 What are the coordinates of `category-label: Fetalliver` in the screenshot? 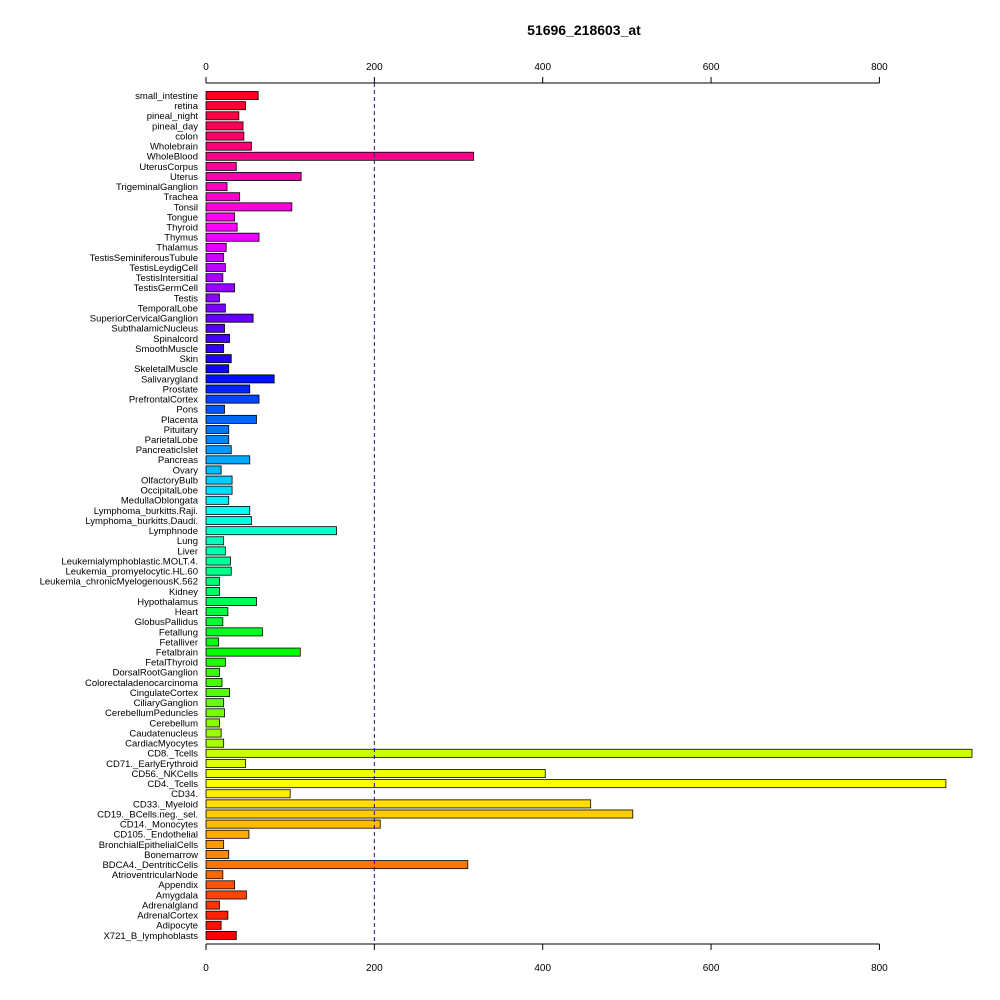 It's located at (178, 642).